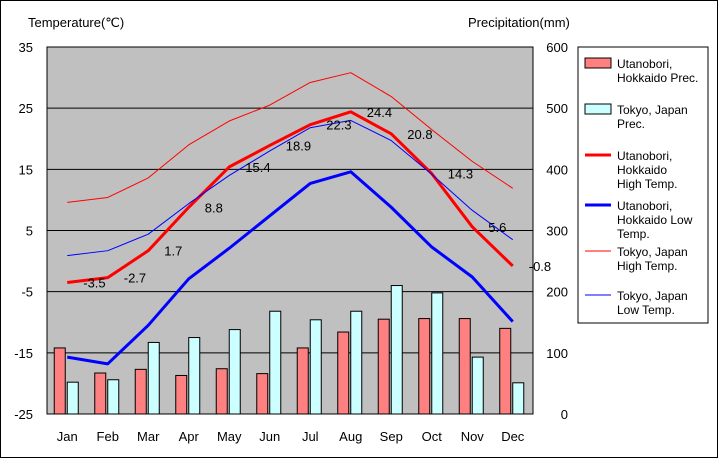  What do you see at coordinates (269, 436) in the screenshot?
I see `x-tick-label: Jun` at bounding box center [269, 436].